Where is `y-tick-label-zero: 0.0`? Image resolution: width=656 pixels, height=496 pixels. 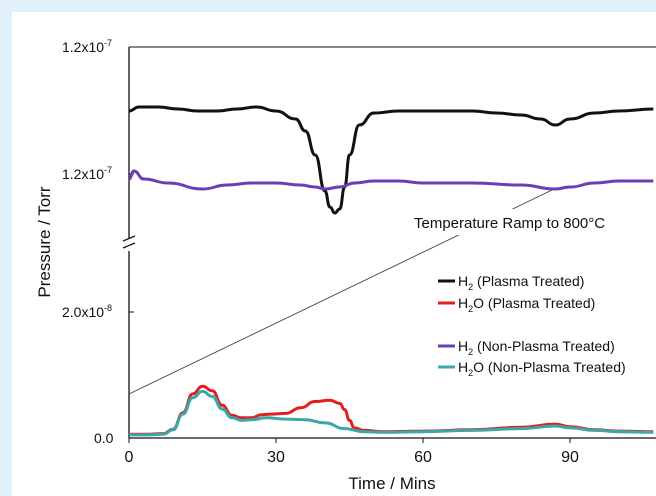 y-tick-label-zero: 0.0 is located at coordinates (104, 438).